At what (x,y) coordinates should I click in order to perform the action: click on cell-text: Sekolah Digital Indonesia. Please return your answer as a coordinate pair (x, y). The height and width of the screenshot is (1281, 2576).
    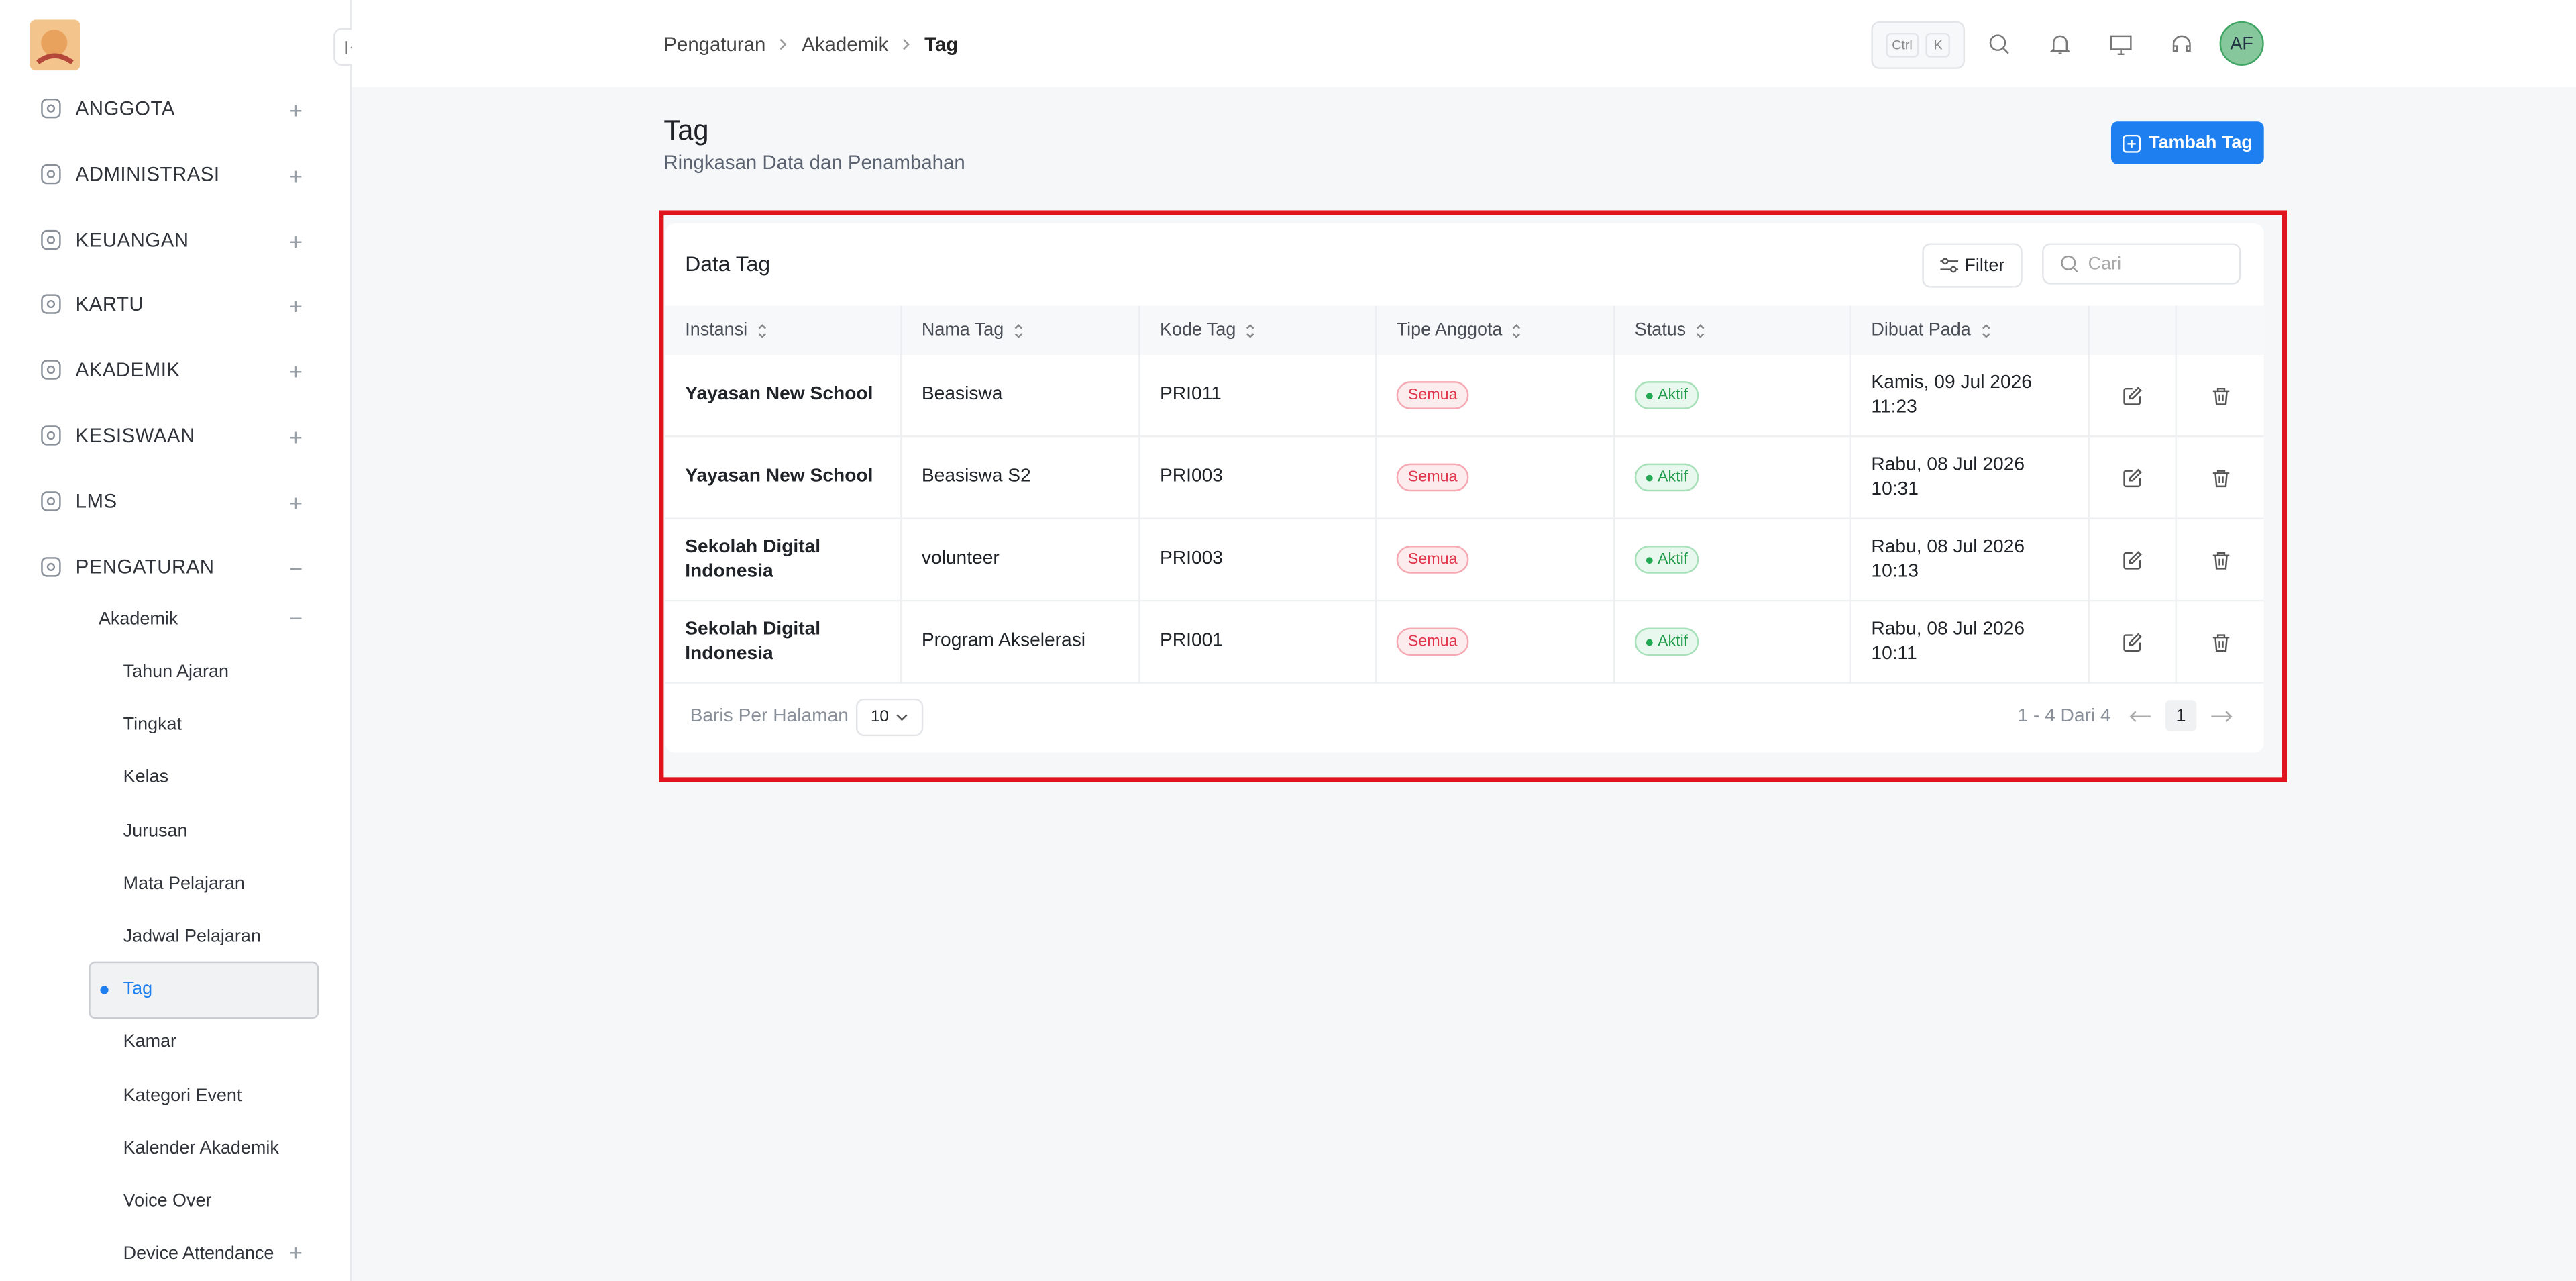
    Looking at the image, I should click on (753, 558).